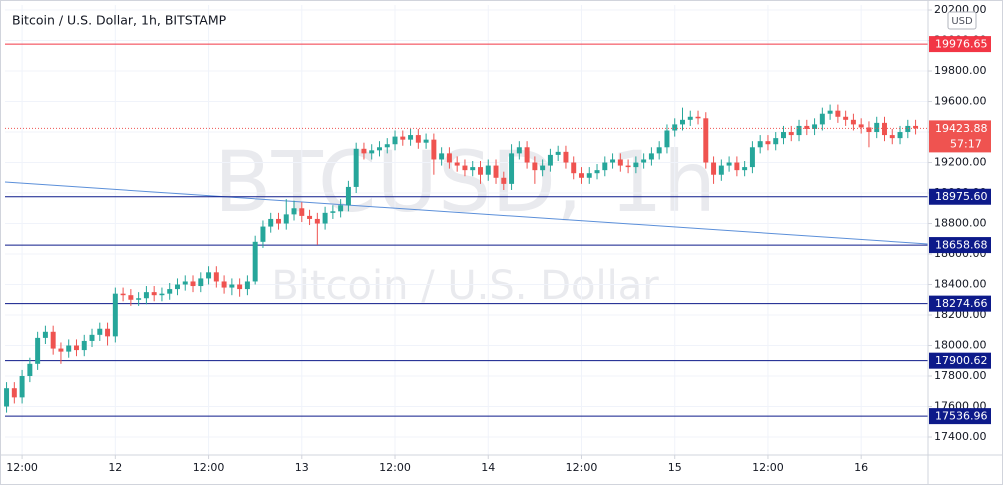 The image size is (1003, 485). Describe the element at coordinates (960, 345) in the screenshot. I see `y-tick-label: 18000.00` at that location.